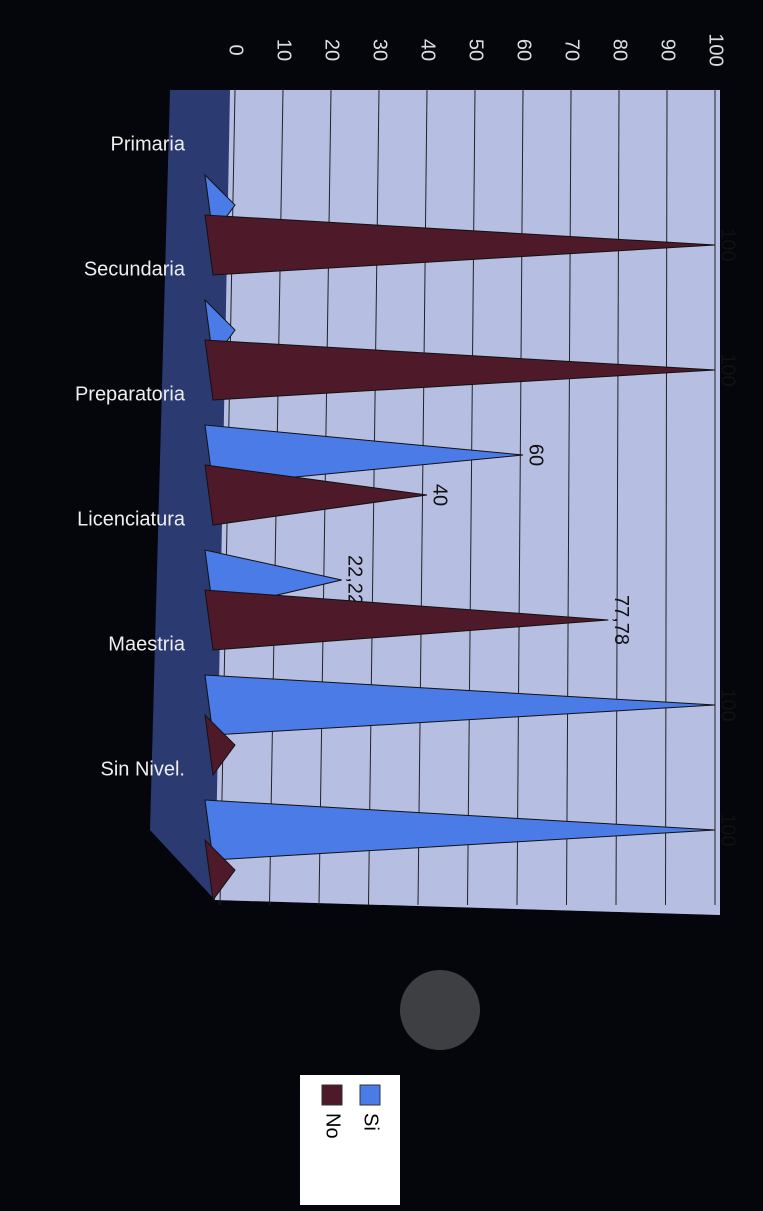 This screenshot has width=763, height=1211. What do you see at coordinates (354, 580) in the screenshot?
I see `data-label: 22,22` at bounding box center [354, 580].